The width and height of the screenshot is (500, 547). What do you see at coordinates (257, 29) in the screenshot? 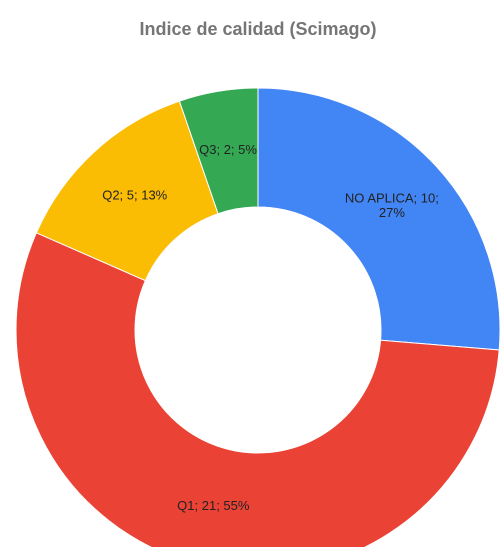
I see `chart-title: Indice de calidad (Scimago)` at bounding box center [257, 29].